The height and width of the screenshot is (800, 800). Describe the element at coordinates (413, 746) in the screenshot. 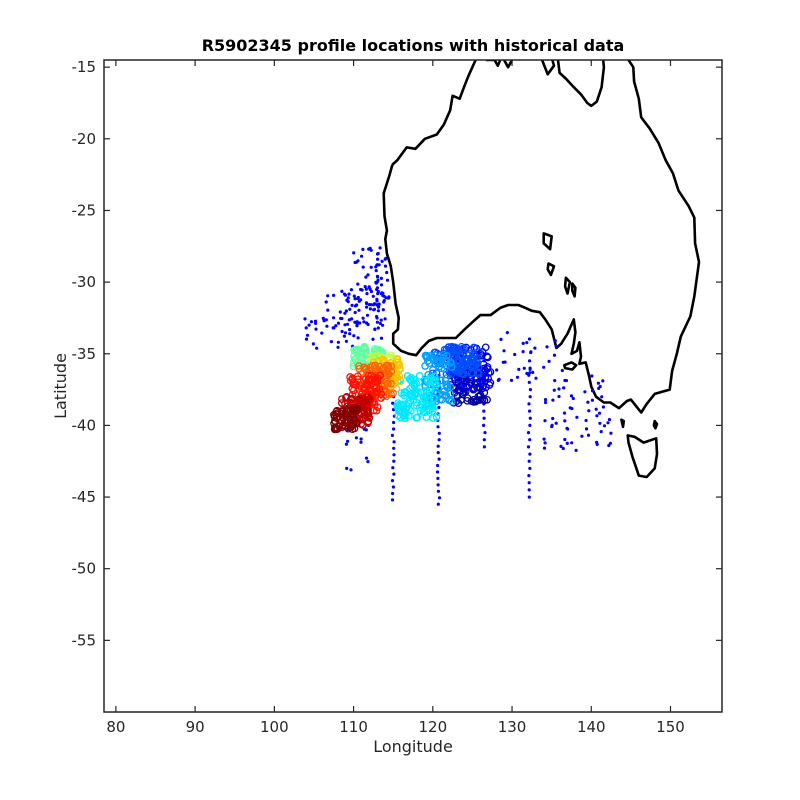

I see `x-axis-label: Longitude` at that location.